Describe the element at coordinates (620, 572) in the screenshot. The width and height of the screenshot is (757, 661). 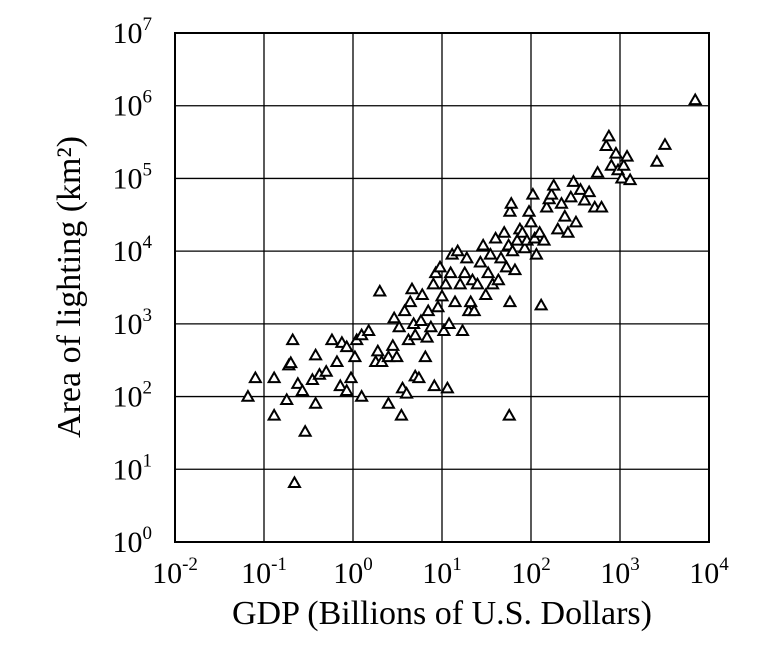
I see `x-tick-label: 10³` at that location.